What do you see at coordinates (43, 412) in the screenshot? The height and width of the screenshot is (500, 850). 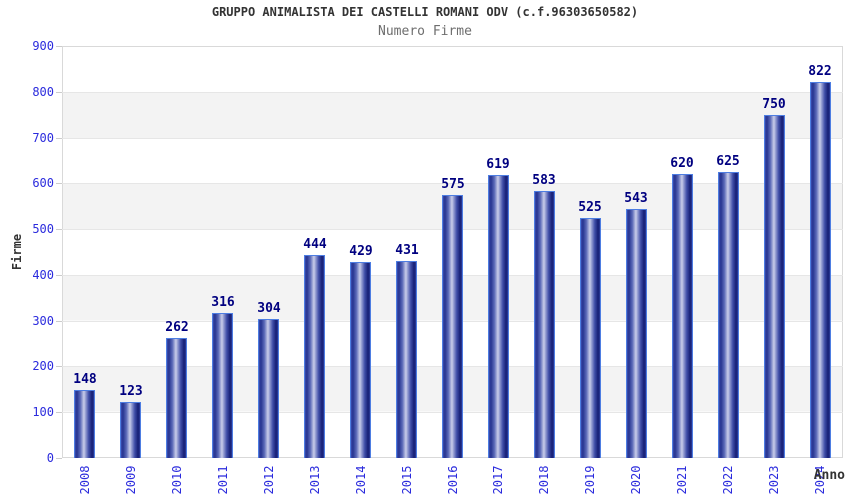 I see `y-tick-label: 100` at bounding box center [43, 412].